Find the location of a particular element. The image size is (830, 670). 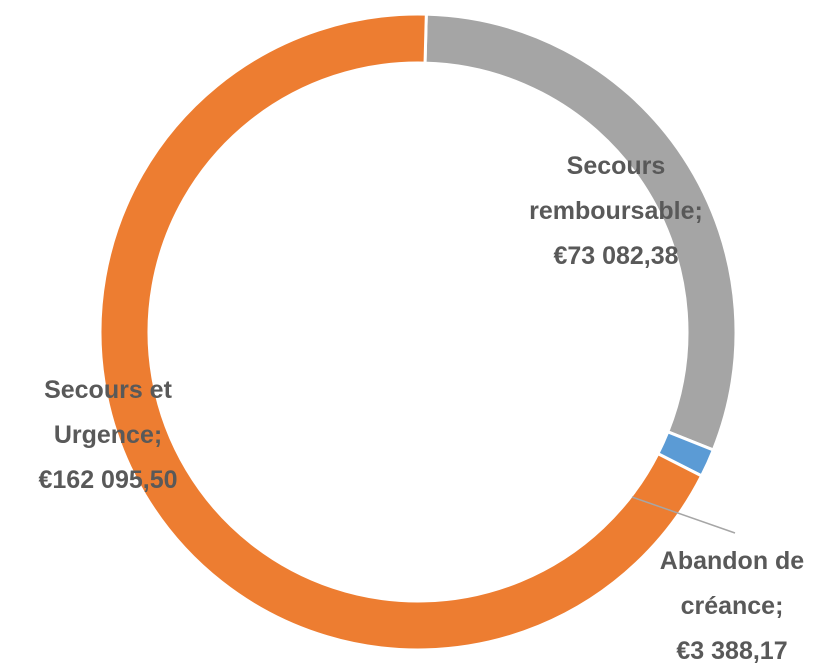

data-label-line: Urgence; is located at coordinates (108, 435).